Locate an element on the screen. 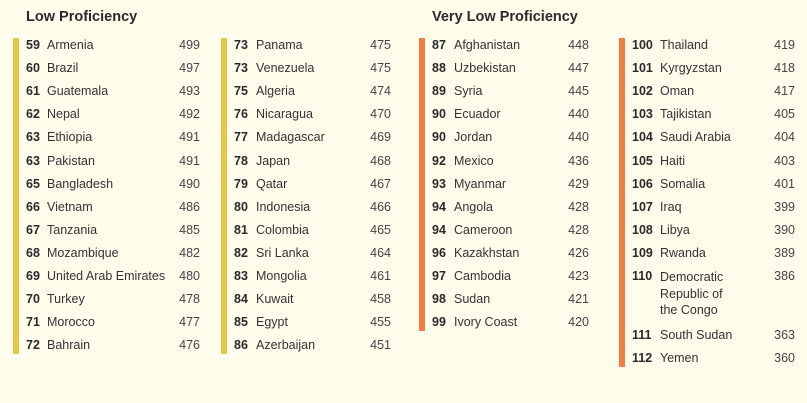 This screenshot has height=403, width=807. rank-number: 88 is located at coordinates (439, 68).